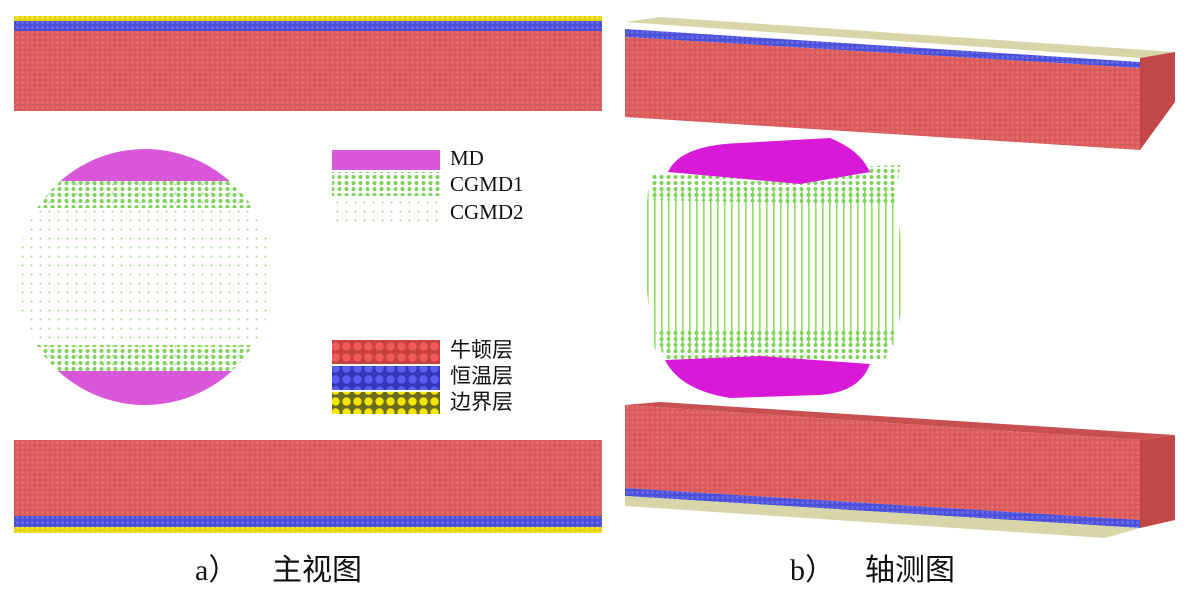 The image size is (1200, 600). I want to click on legend-label: CGMD1, so click(487, 184).